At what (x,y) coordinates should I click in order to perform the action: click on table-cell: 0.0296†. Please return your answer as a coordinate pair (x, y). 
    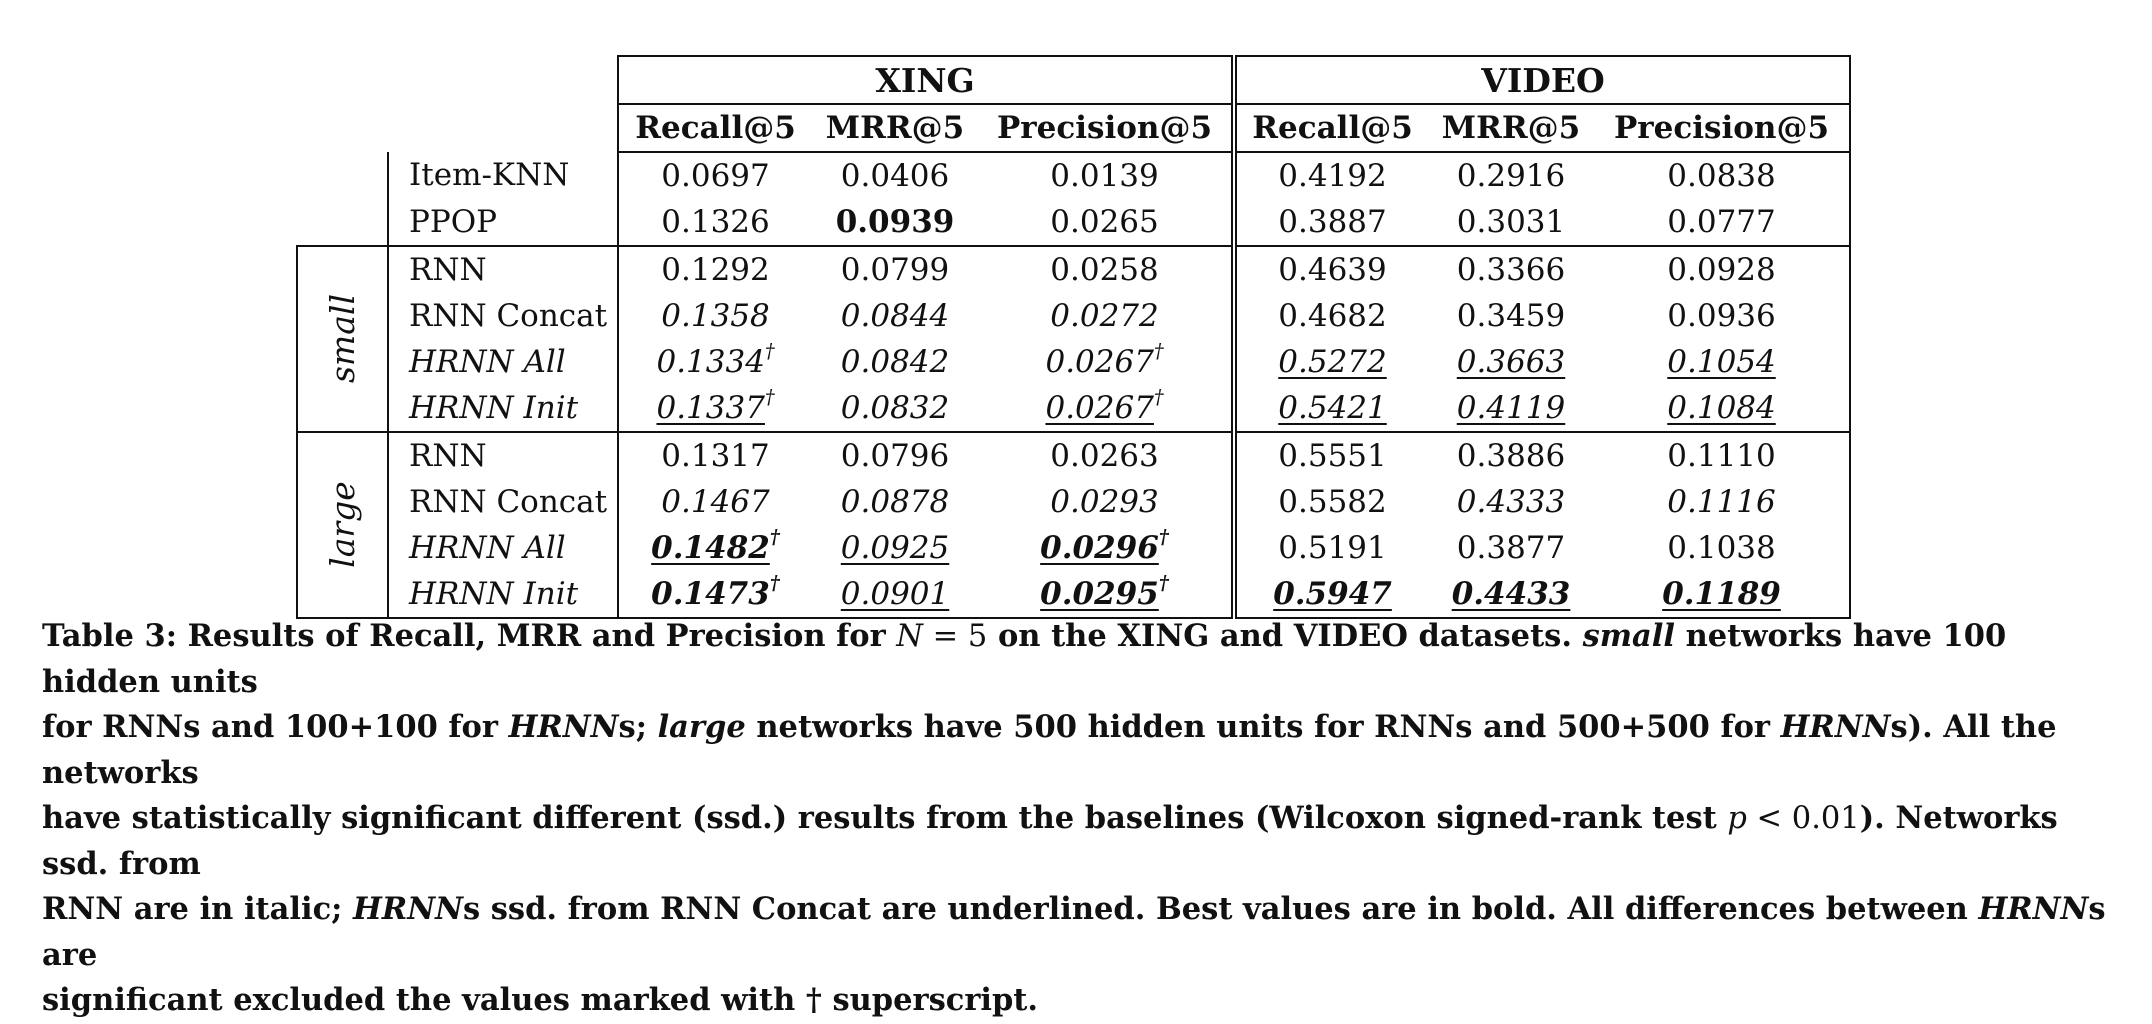
    Looking at the image, I should click on (1104, 545).